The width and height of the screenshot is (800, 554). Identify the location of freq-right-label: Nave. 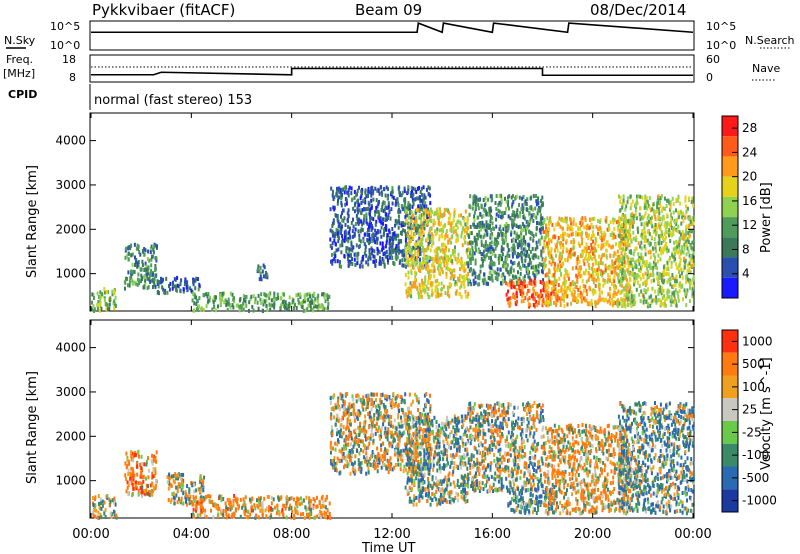
(766, 68).